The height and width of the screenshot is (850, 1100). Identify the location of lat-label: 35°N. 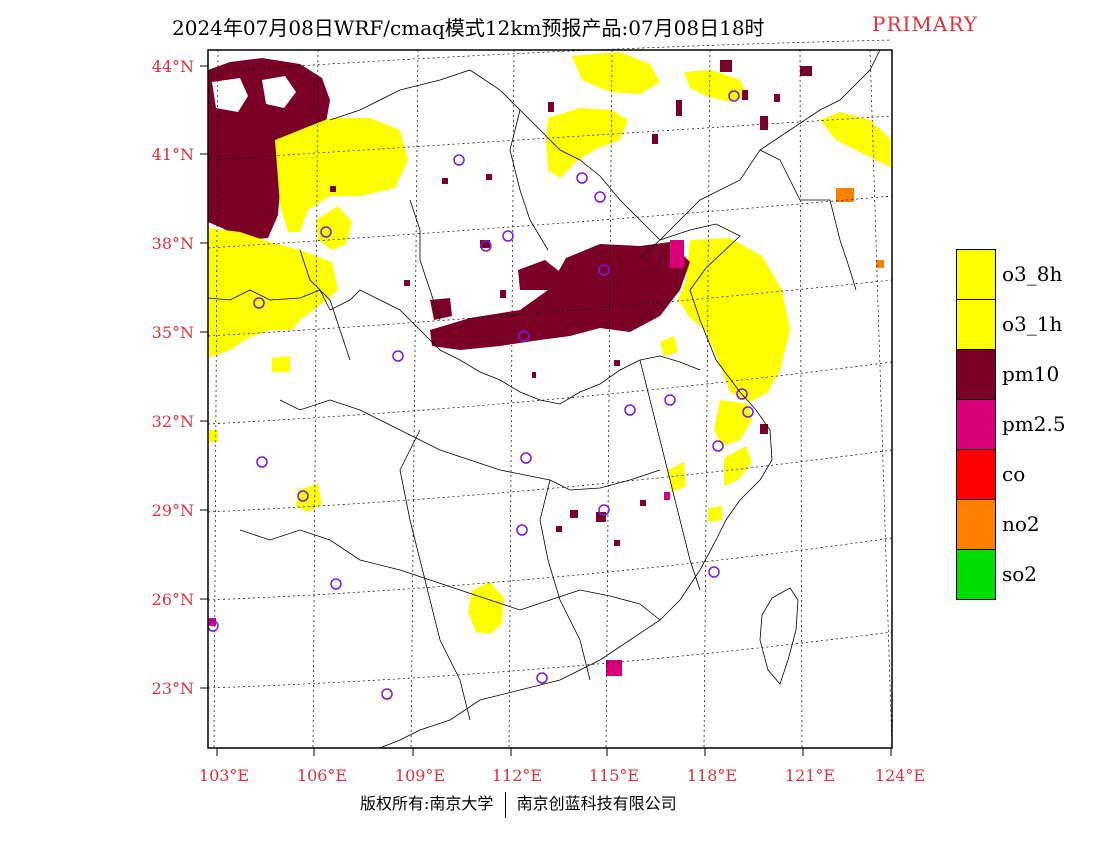
(173, 332).